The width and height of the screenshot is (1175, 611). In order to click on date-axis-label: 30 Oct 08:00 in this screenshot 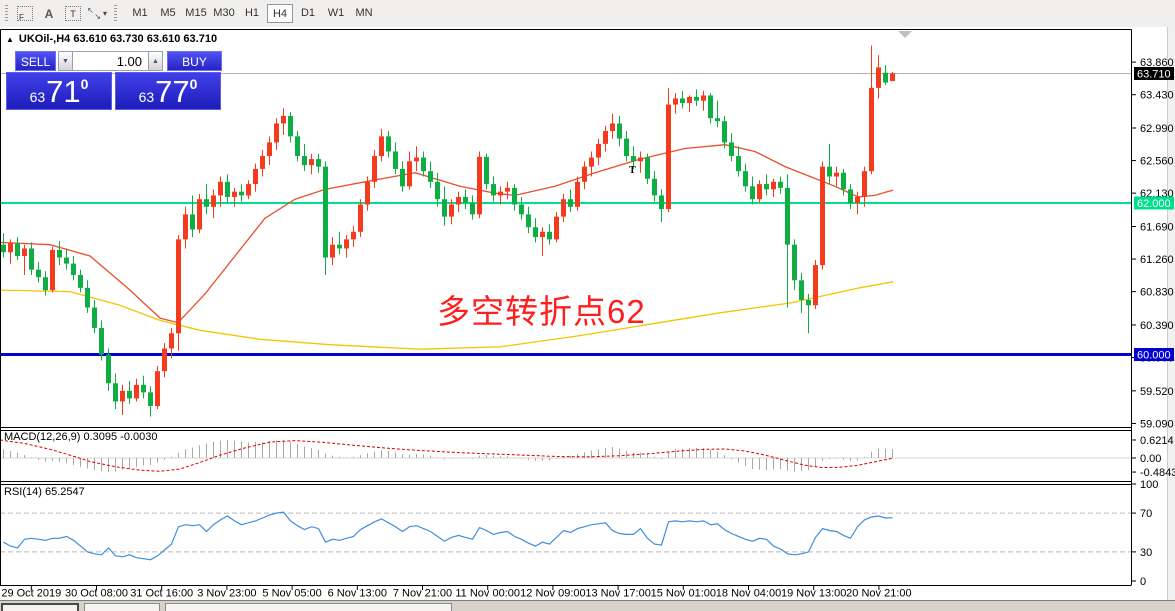, I will do `click(96, 594)`.